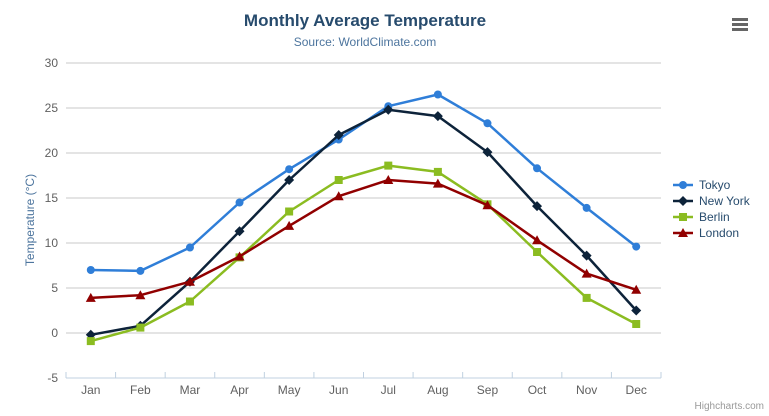 Image resolution: width=769 pixels, height=416 pixels. What do you see at coordinates (90, 390) in the screenshot?
I see `x-axis-label: Jan` at bounding box center [90, 390].